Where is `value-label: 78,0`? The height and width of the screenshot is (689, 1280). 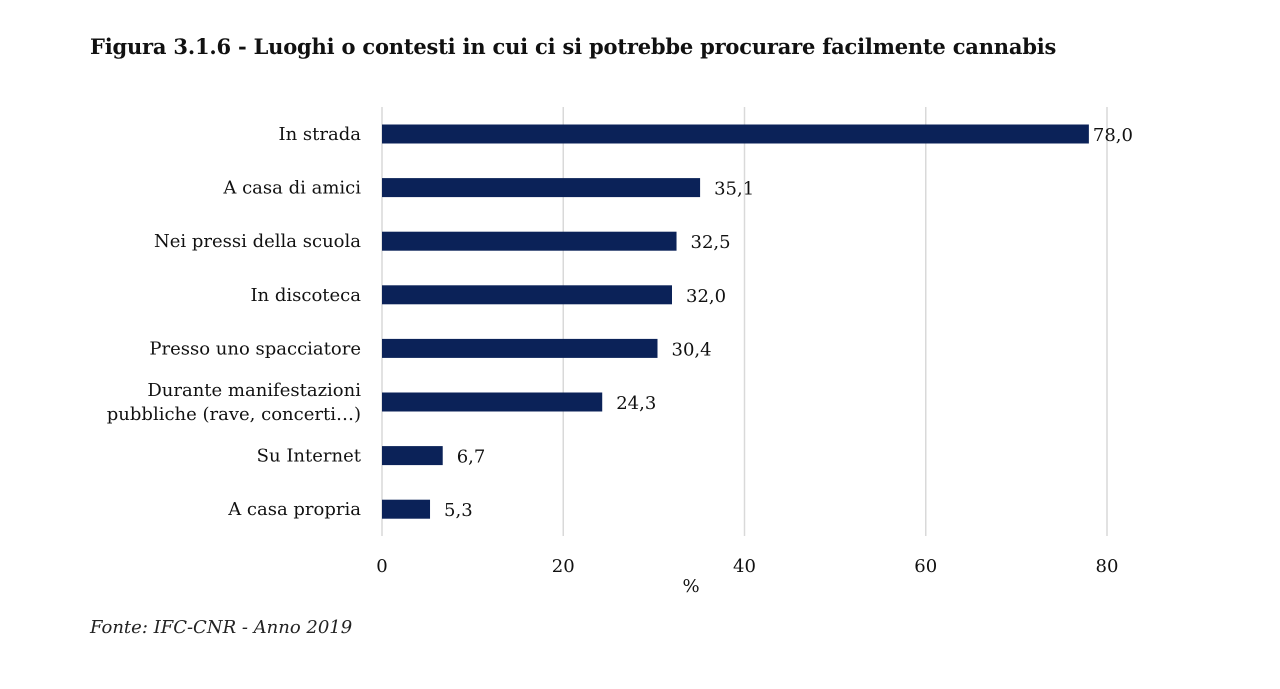 value-label: 78,0 is located at coordinates (1113, 135).